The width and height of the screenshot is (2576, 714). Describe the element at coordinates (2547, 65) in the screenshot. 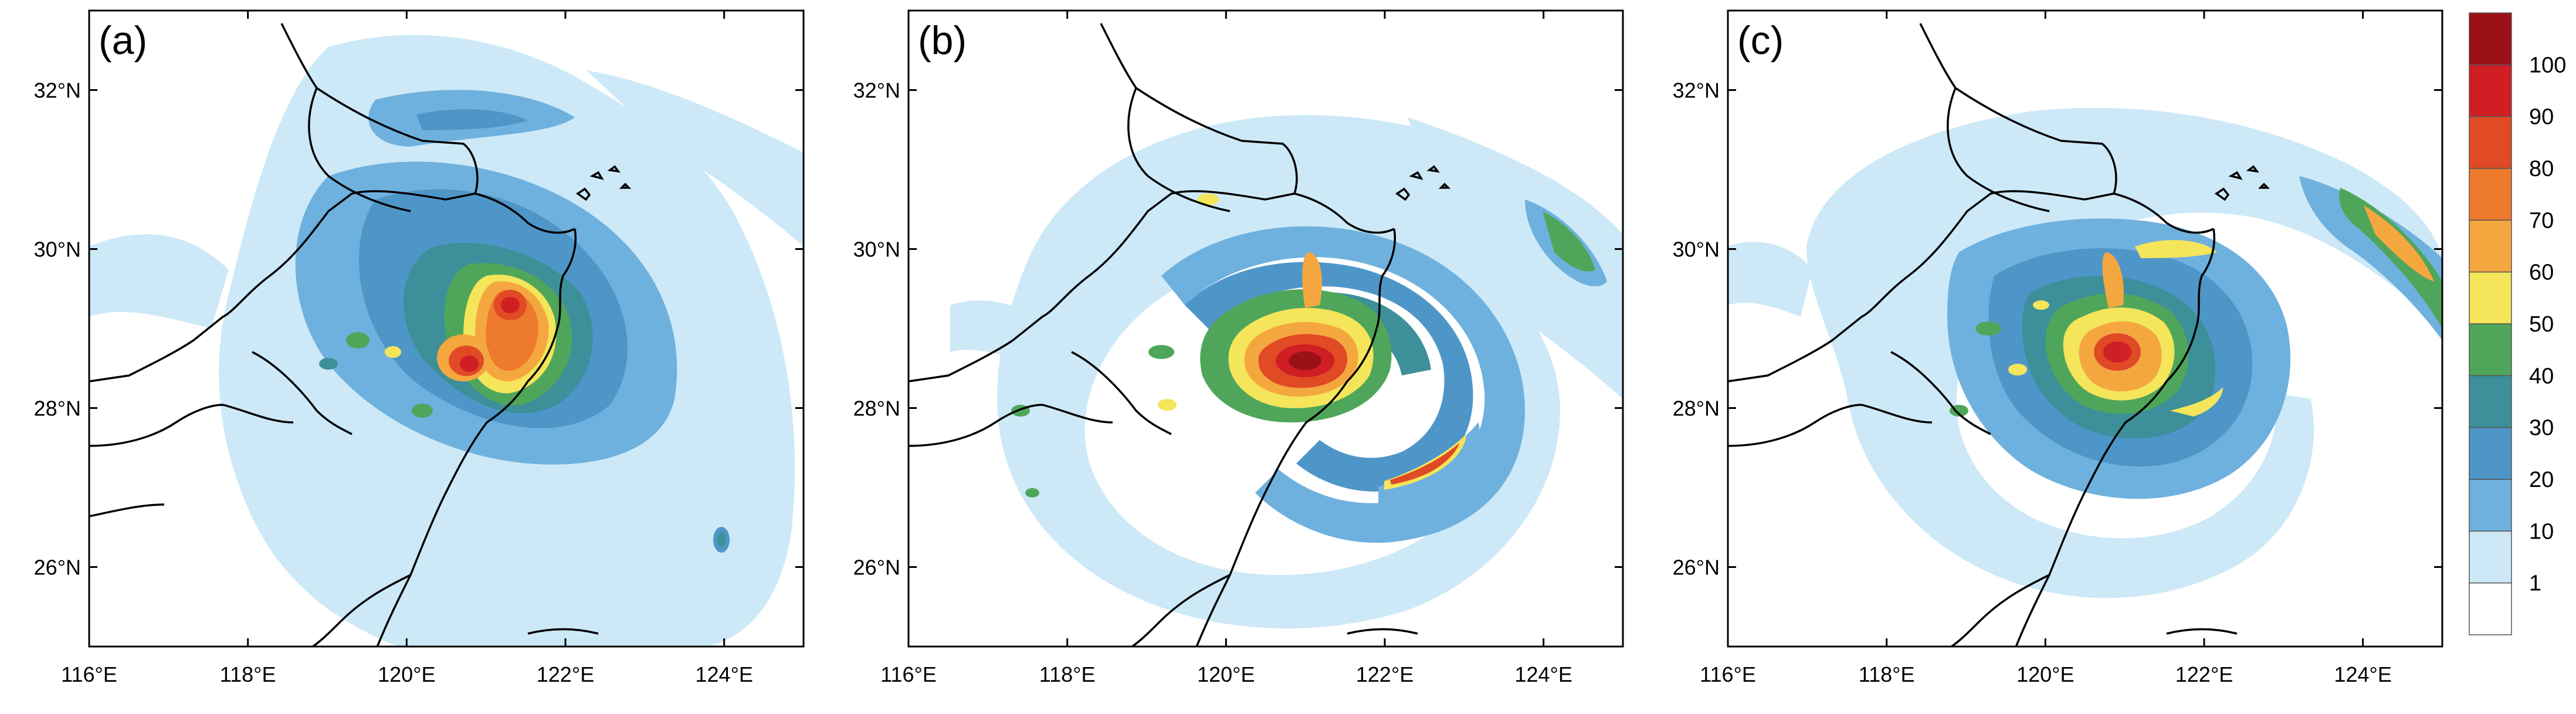

I see `colorbar-label: 100` at that location.